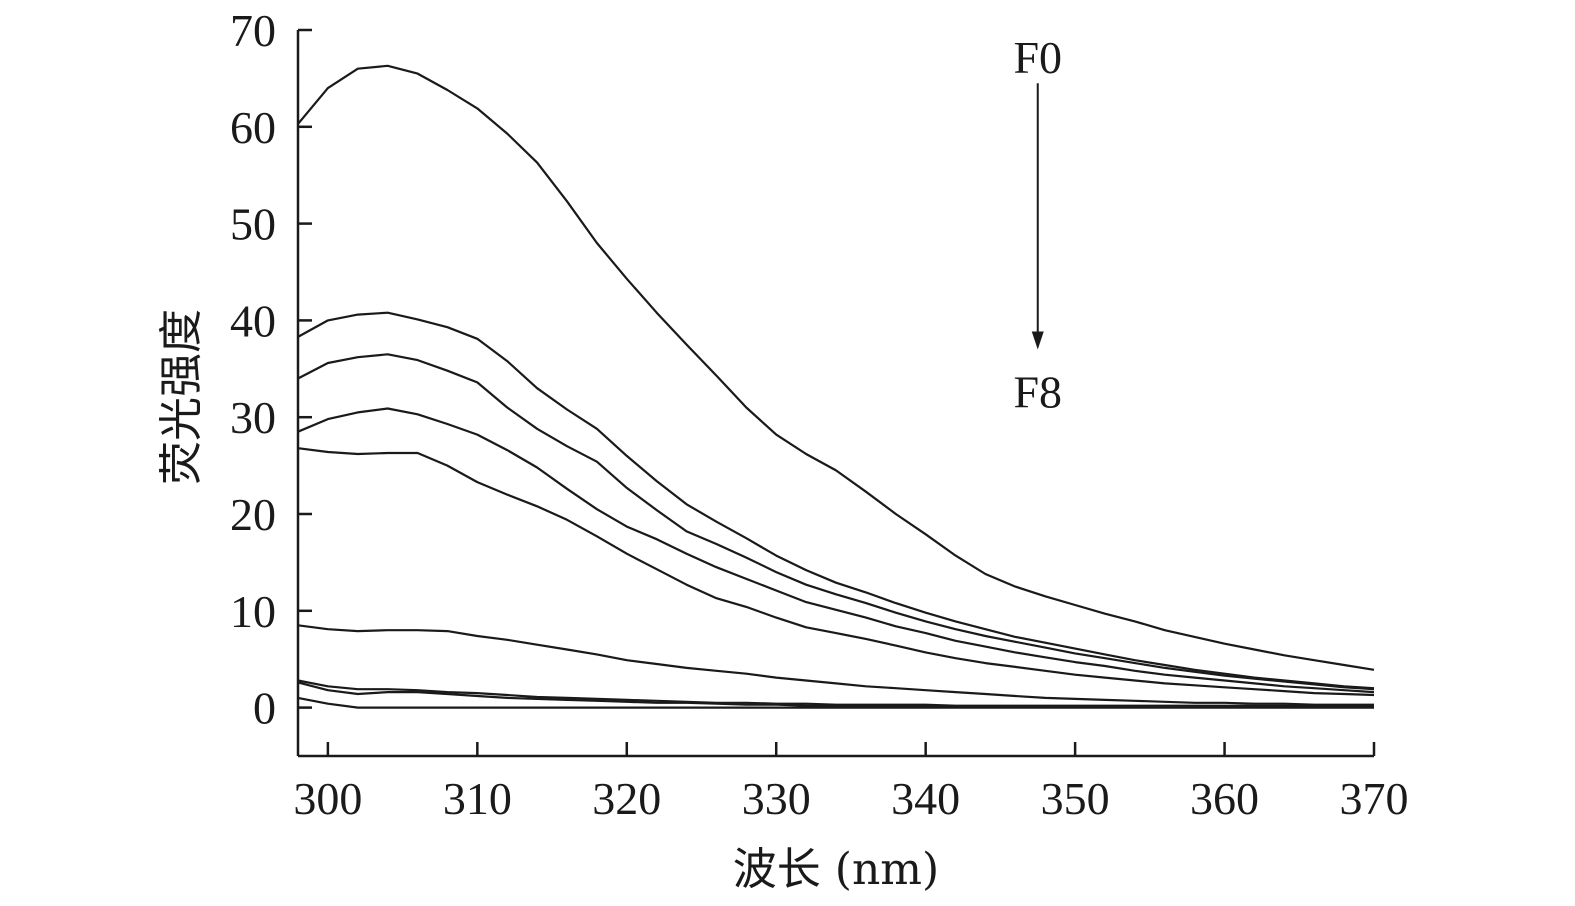  Describe the element at coordinates (253, 224) in the screenshot. I see `y-tick-label: 50` at that location.